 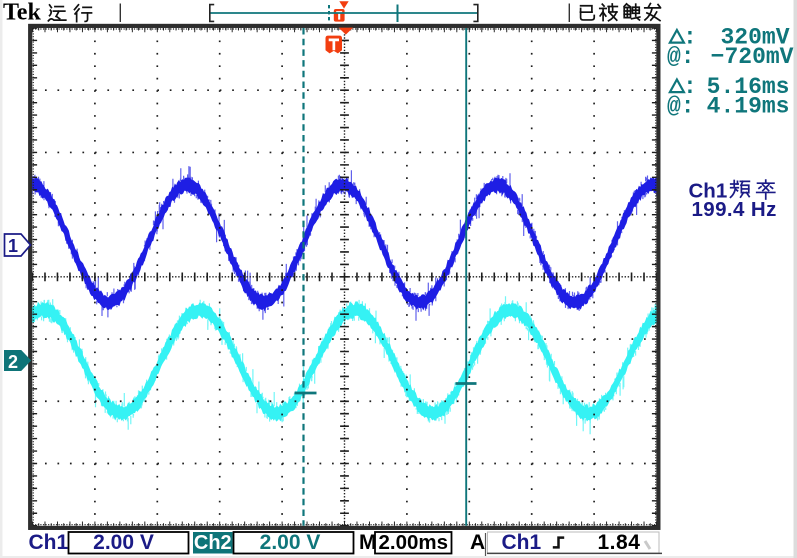 What do you see at coordinates (368, 542) in the screenshot?
I see `svg-text: M` at bounding box center [368, 542].